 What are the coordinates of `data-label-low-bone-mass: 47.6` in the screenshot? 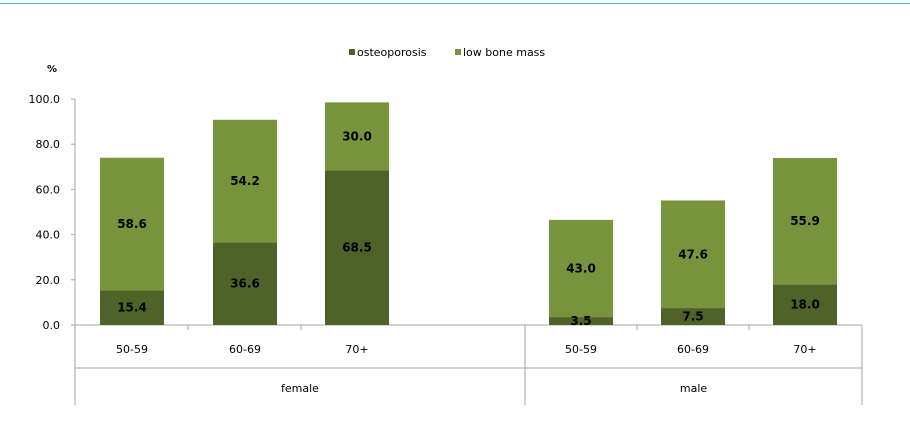 It's located at (693, 254).